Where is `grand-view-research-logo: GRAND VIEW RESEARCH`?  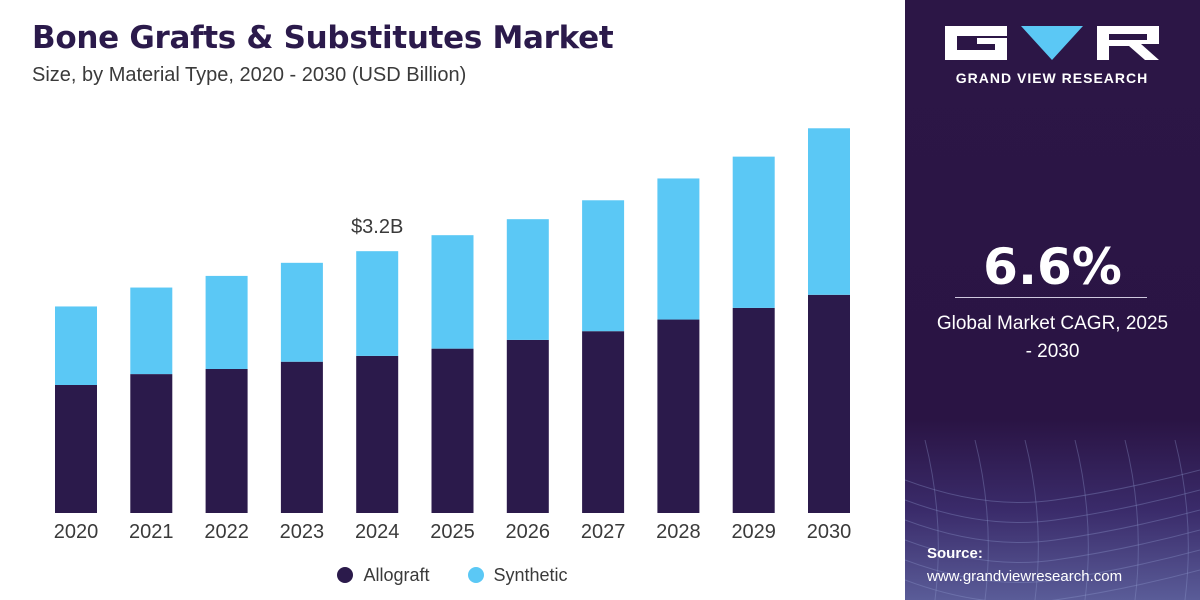 grand-view-research-logo: GRAND VIEW RESEARCH is located at coordinates (1052, 54).